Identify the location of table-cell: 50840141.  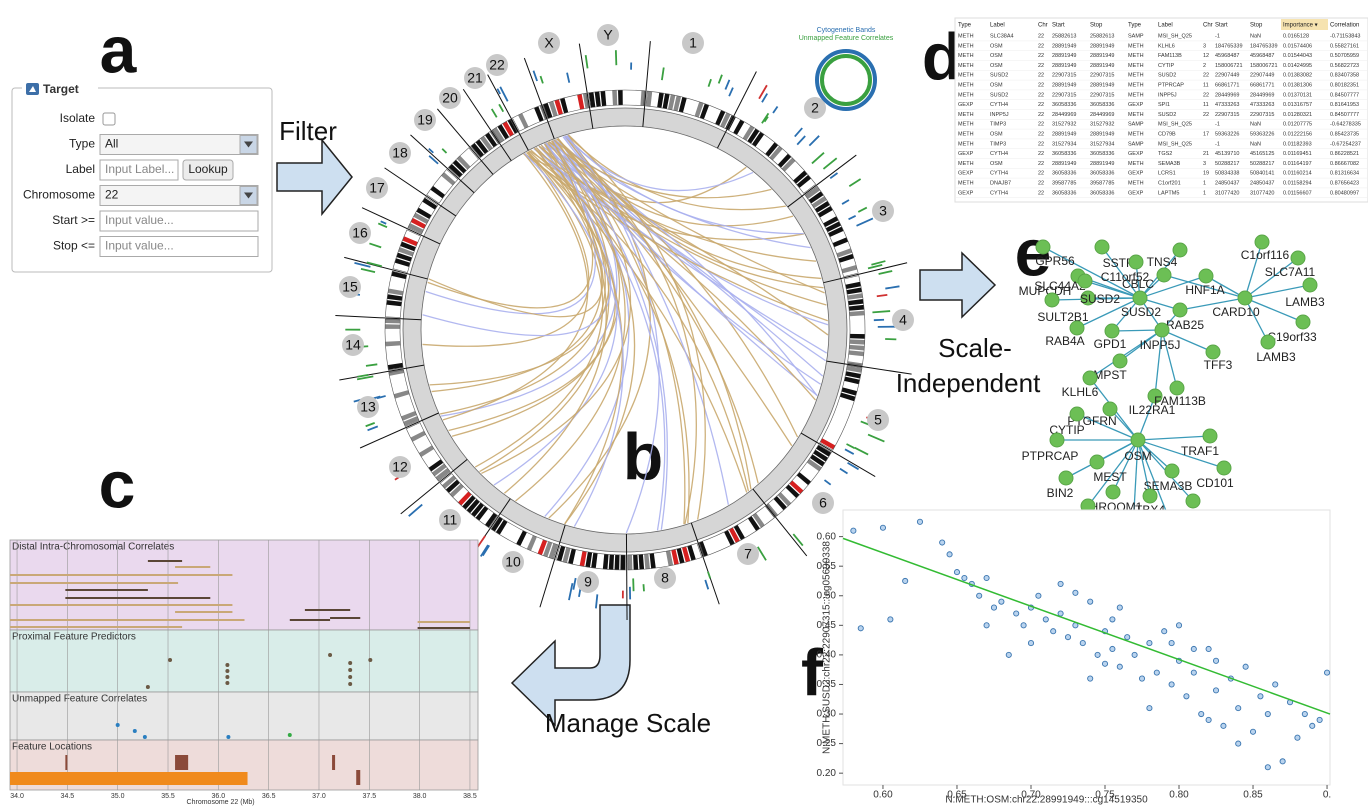
(1262, 174).